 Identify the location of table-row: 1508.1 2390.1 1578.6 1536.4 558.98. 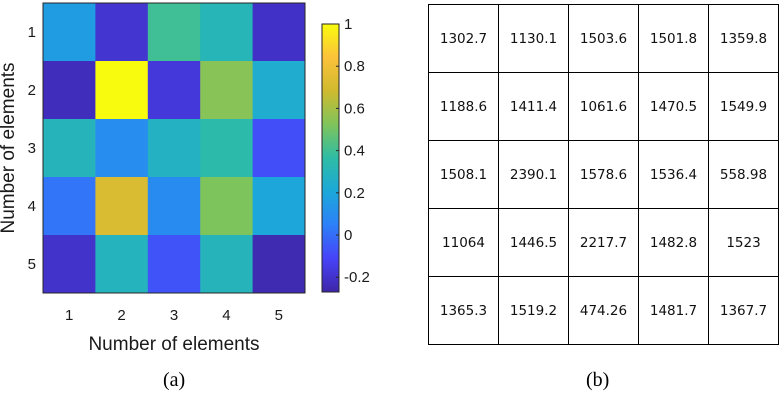
(603, 174).